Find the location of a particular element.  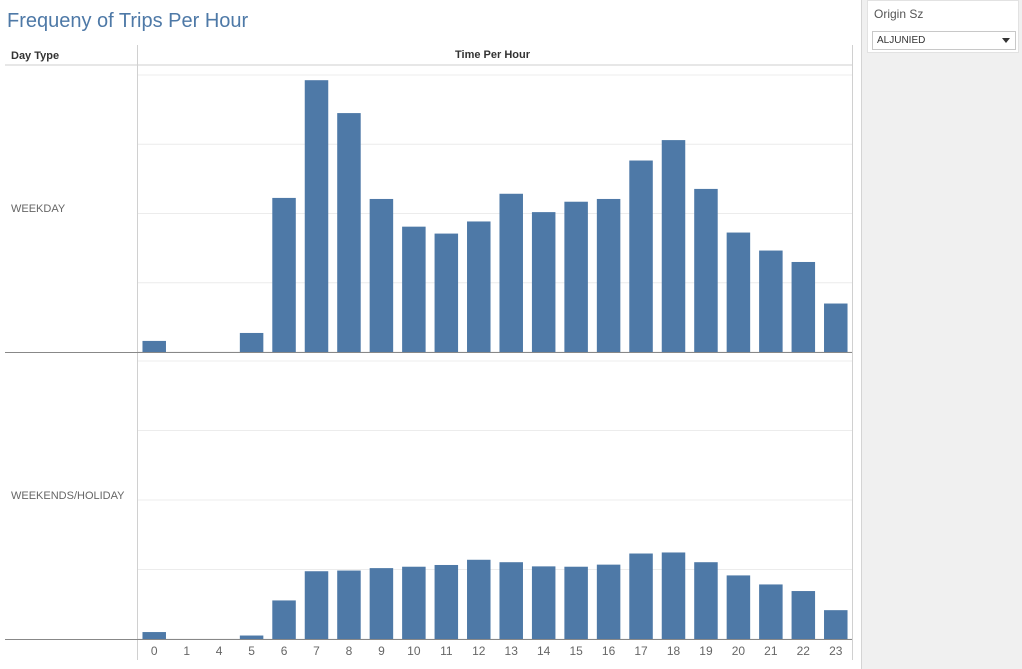

x-tick-label: 12 is located at coordinates (479, 651).